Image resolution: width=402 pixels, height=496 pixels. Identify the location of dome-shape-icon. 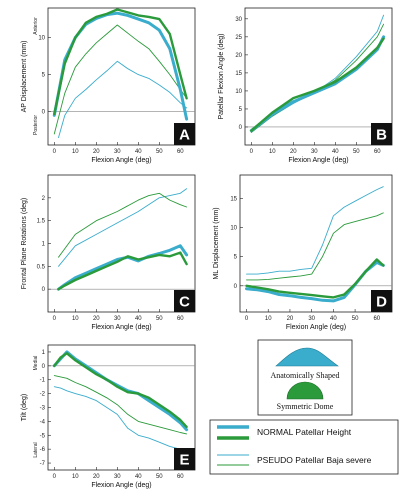
(305, 390).